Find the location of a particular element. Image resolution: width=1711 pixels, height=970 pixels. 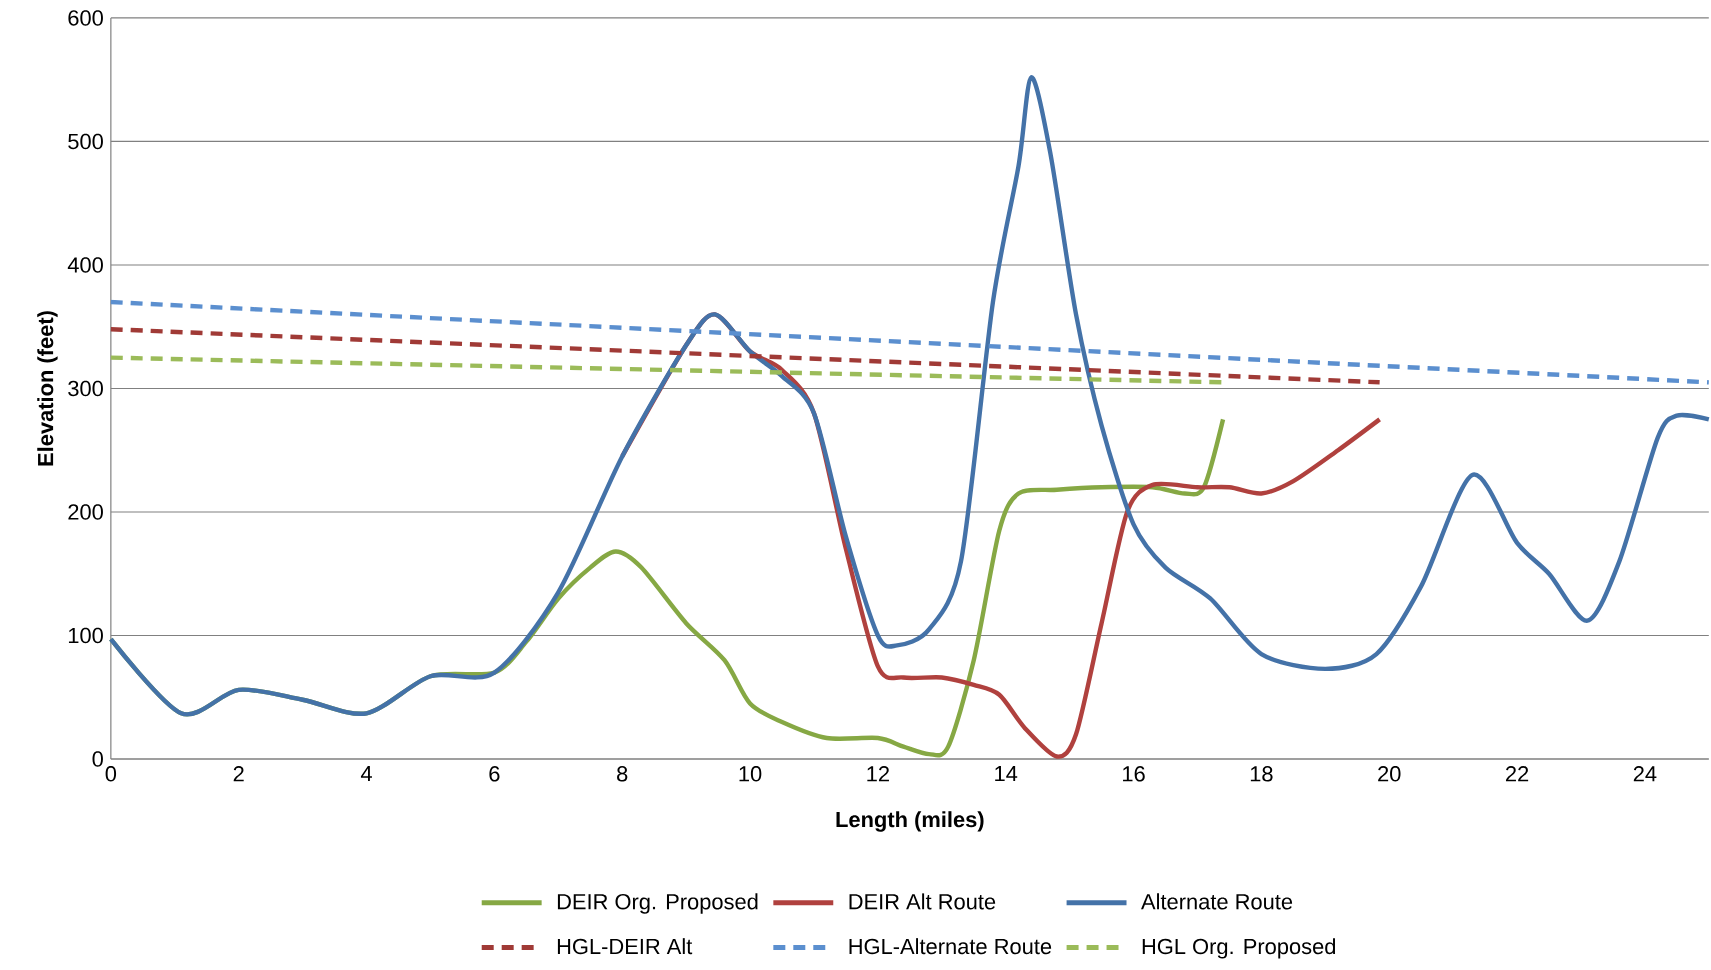

x-tick-label: 4 is located at coordinates (366, 774).